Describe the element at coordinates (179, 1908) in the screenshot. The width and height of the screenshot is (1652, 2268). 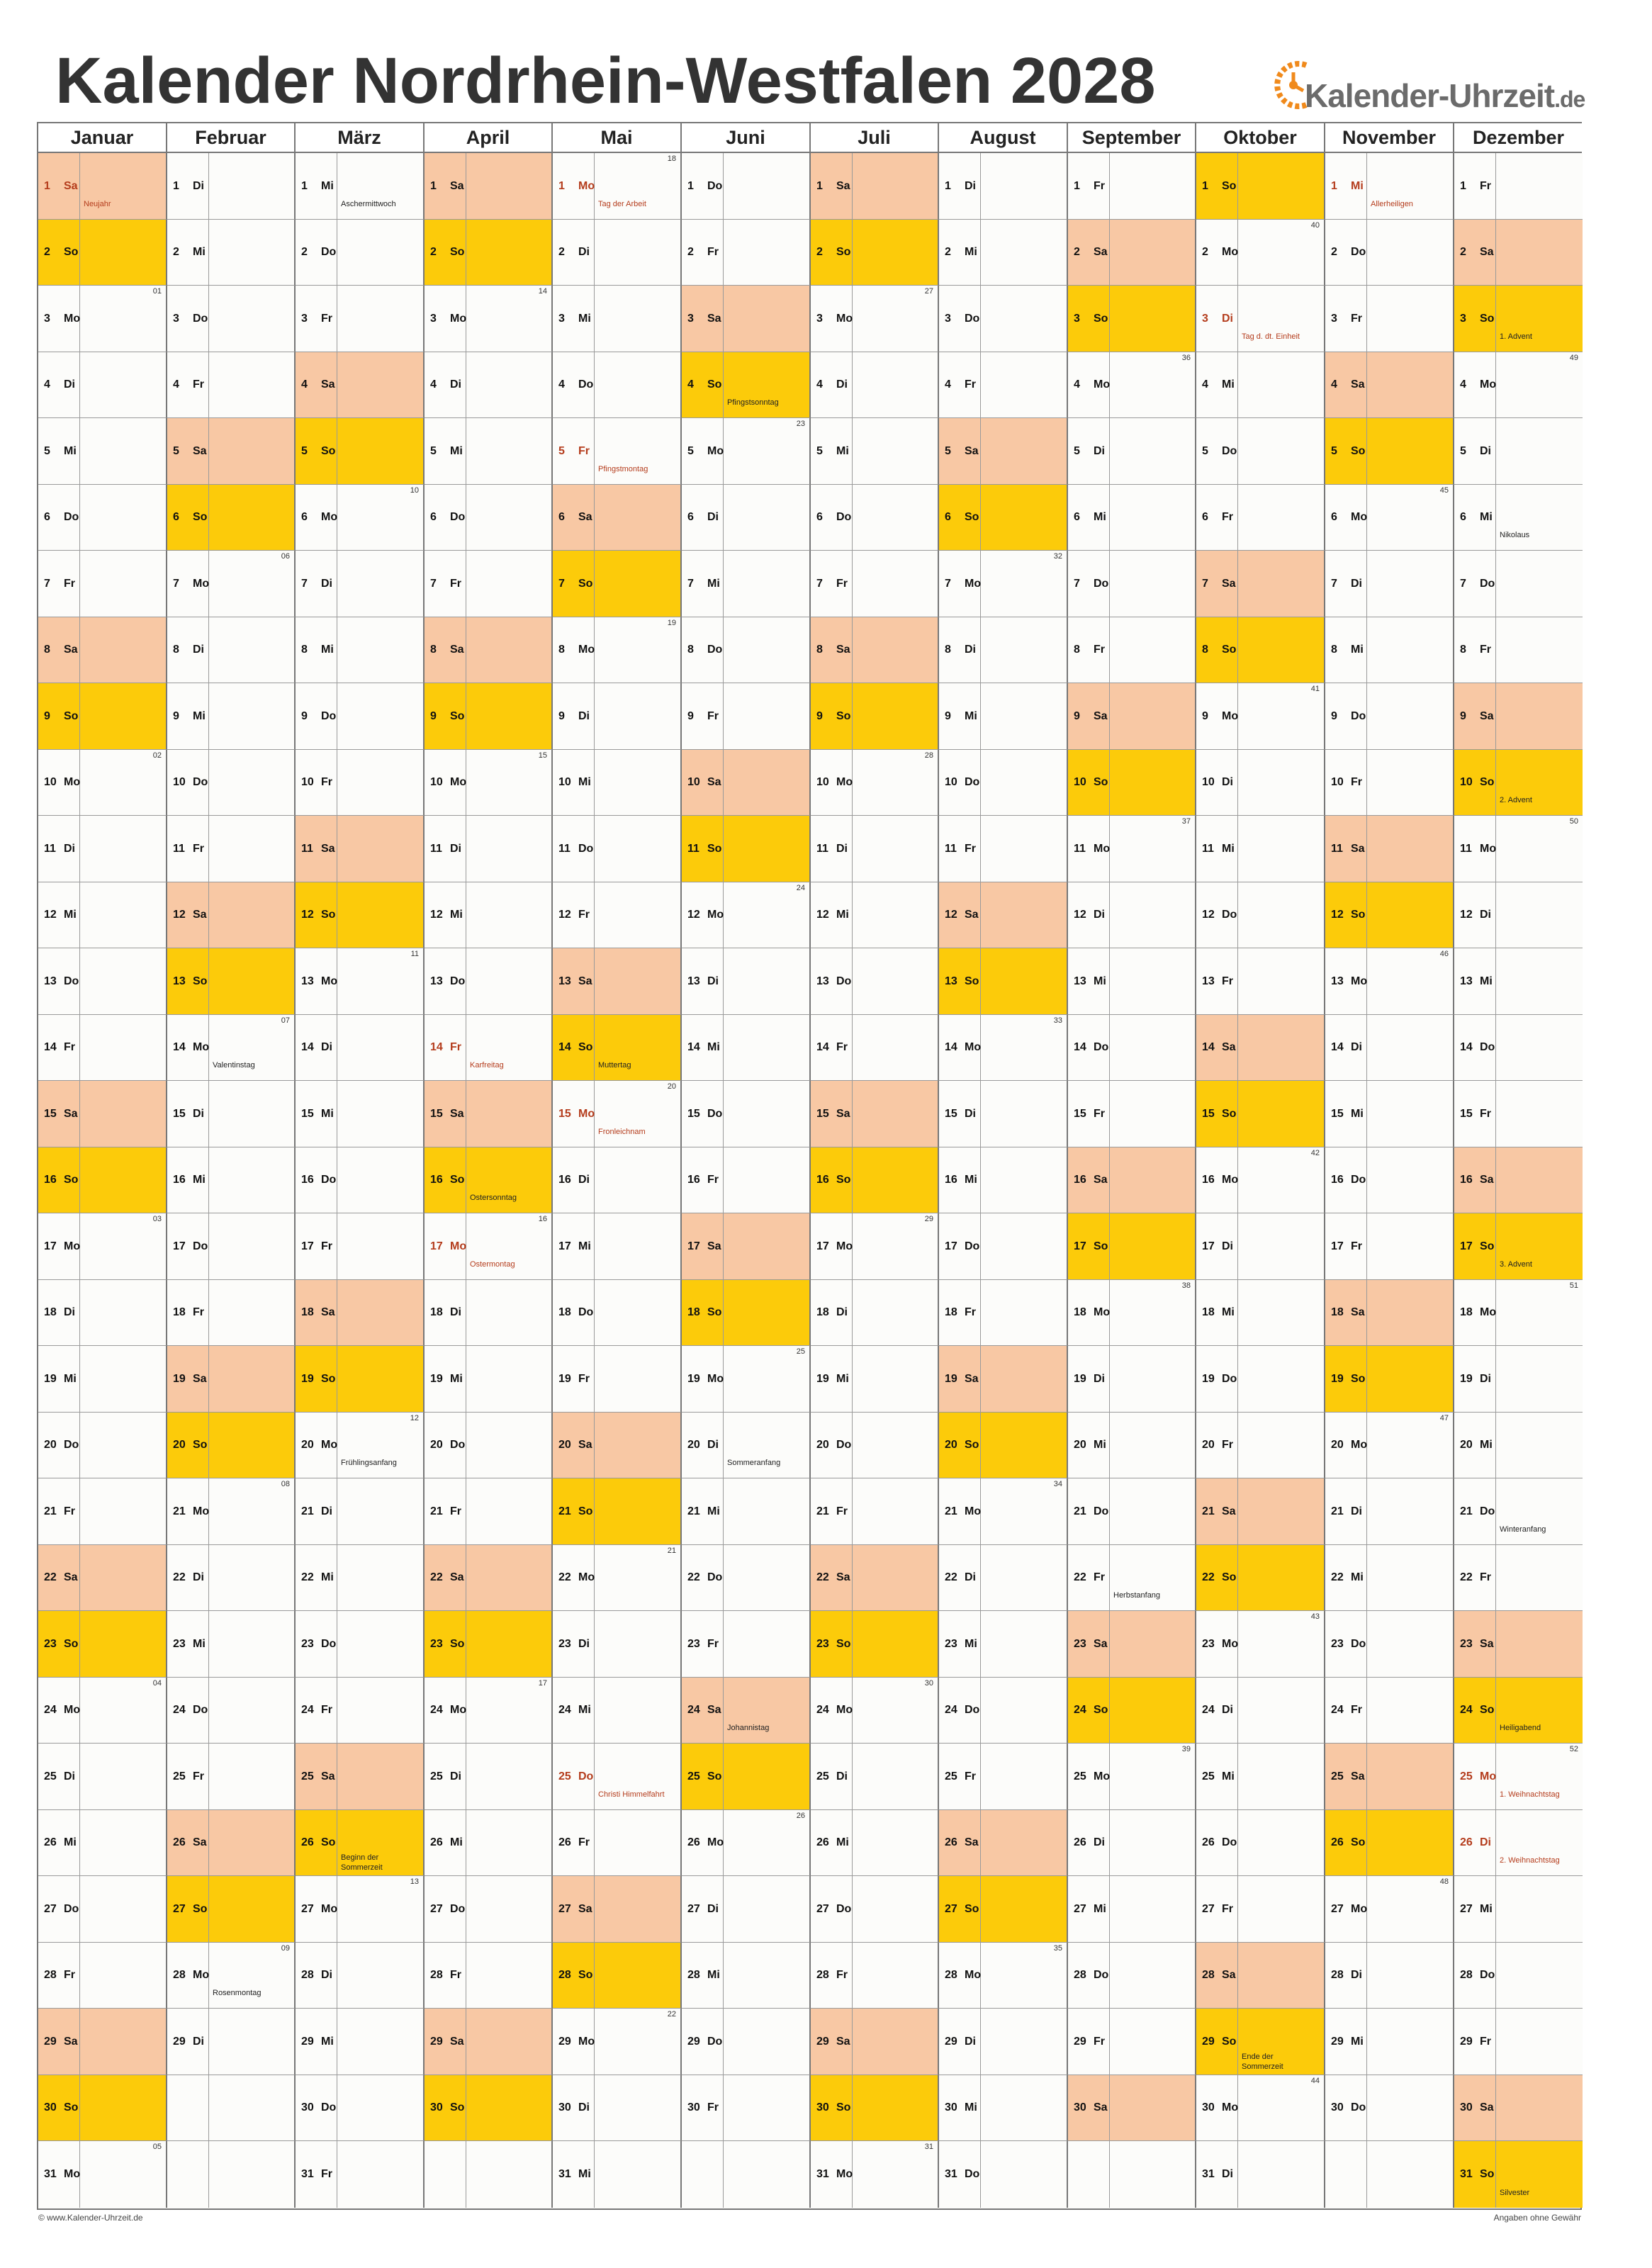
I see `day-number: 27` at that location.